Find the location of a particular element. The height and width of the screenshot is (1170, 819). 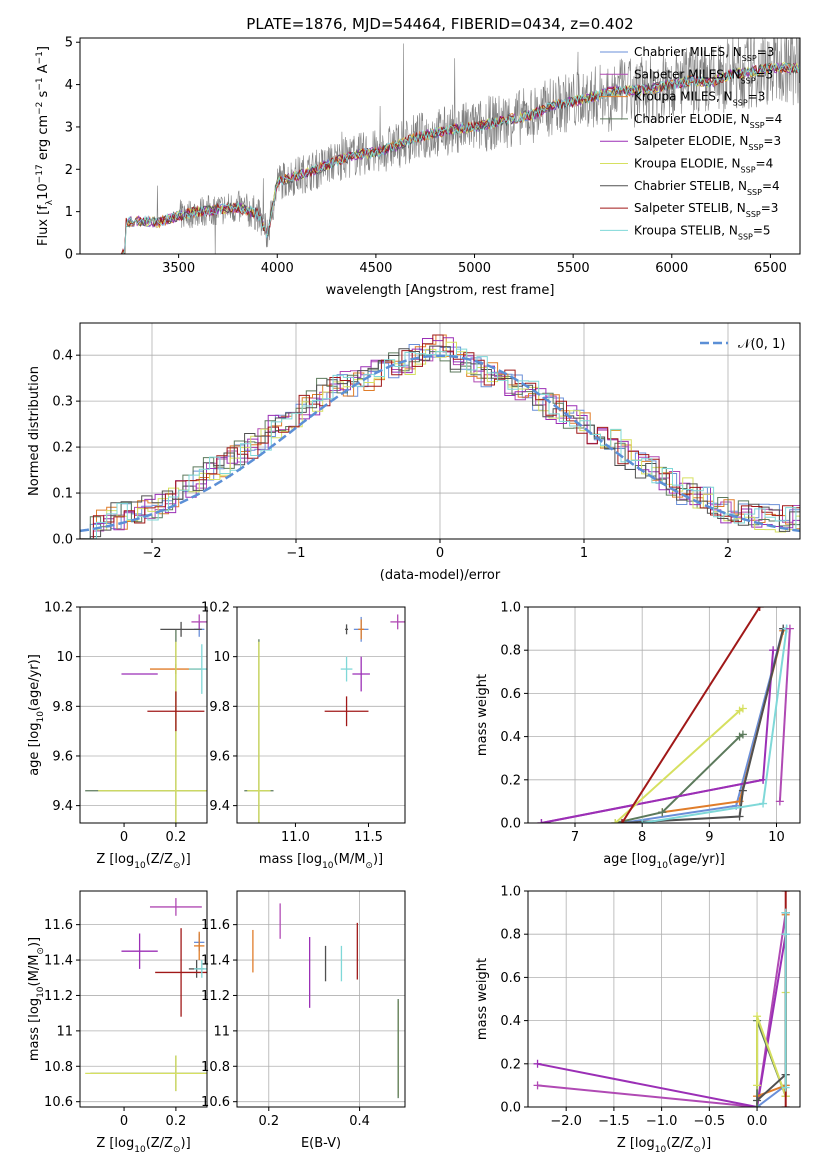

y-tick-label: 9.8 is located at coordinates (219, 707).